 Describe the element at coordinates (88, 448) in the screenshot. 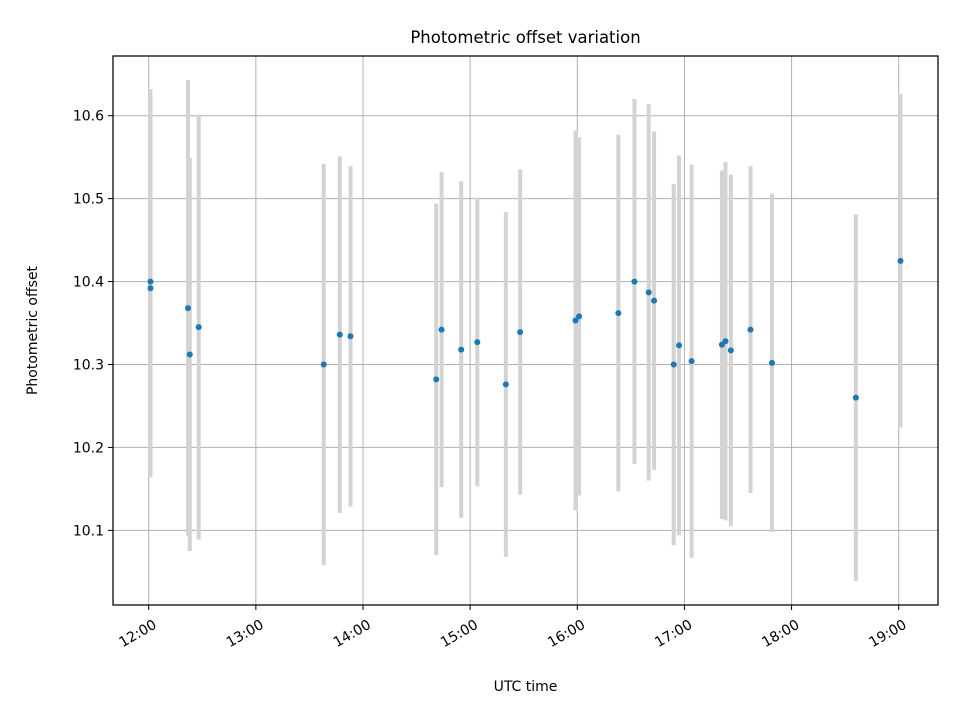

I see `y-tick-label: 10.2` at that location.